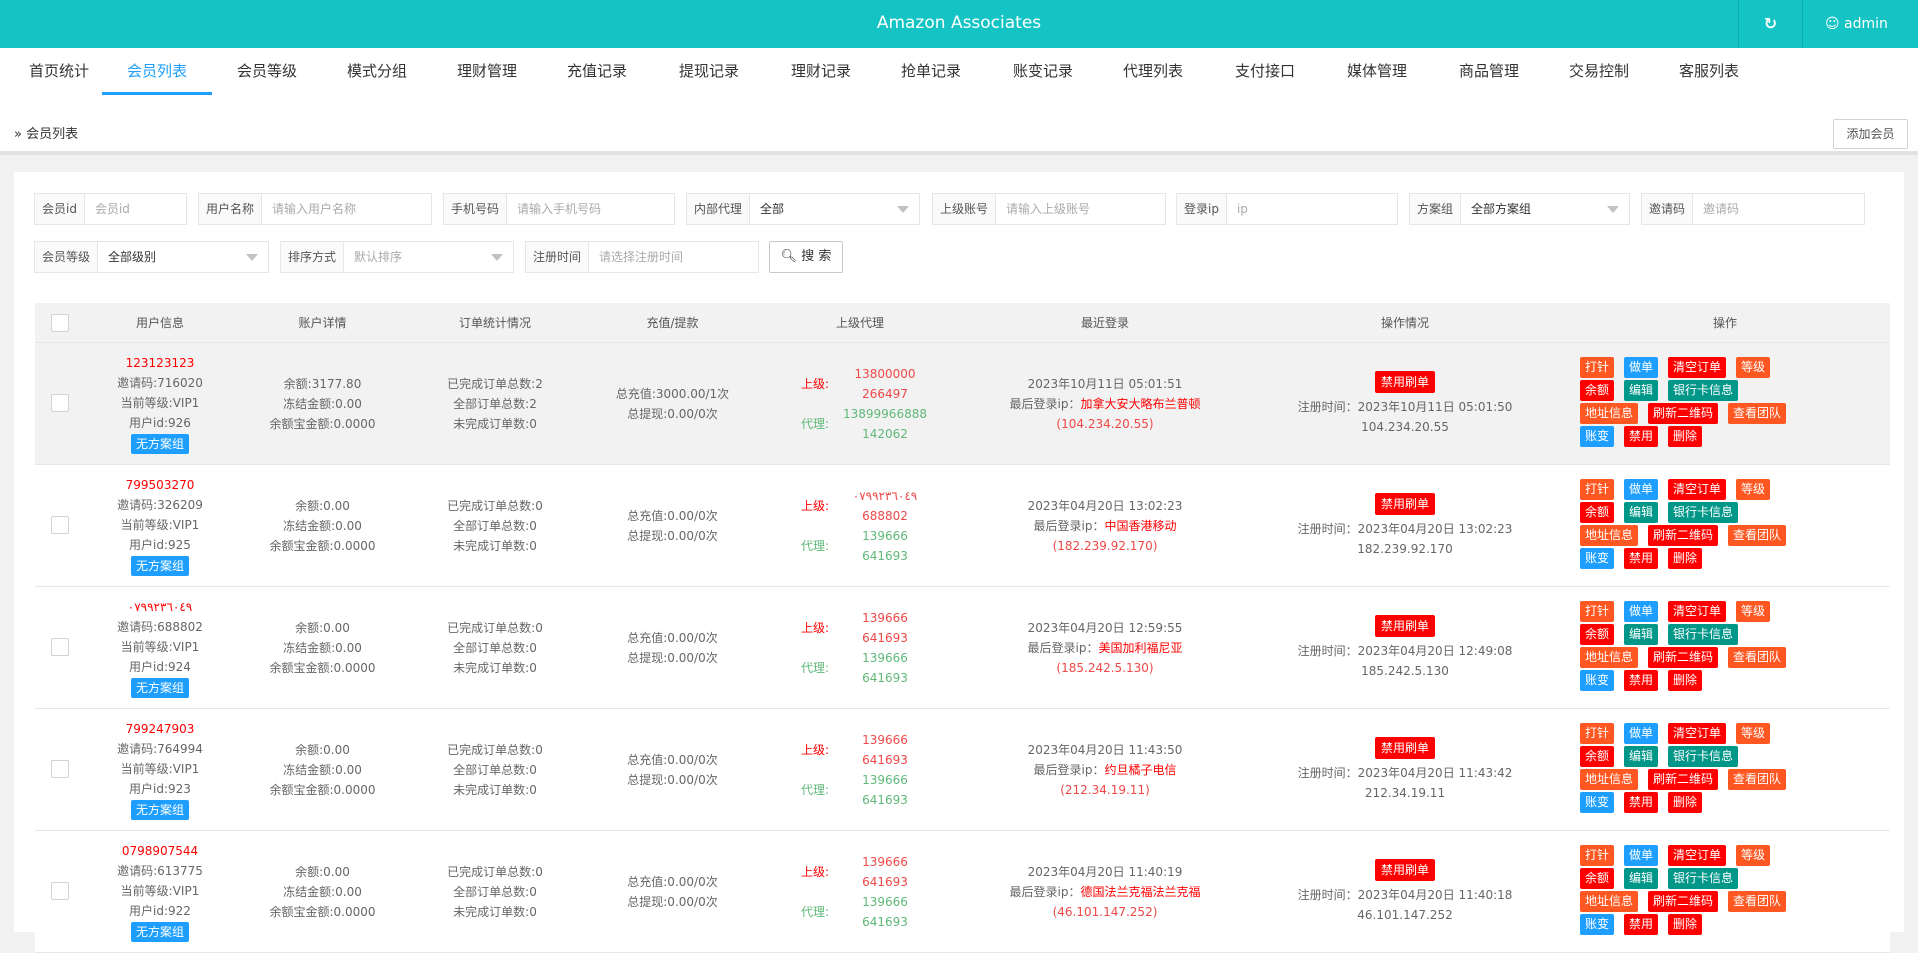  I want to click on tab-0: 首页统计, so click(58, 71).